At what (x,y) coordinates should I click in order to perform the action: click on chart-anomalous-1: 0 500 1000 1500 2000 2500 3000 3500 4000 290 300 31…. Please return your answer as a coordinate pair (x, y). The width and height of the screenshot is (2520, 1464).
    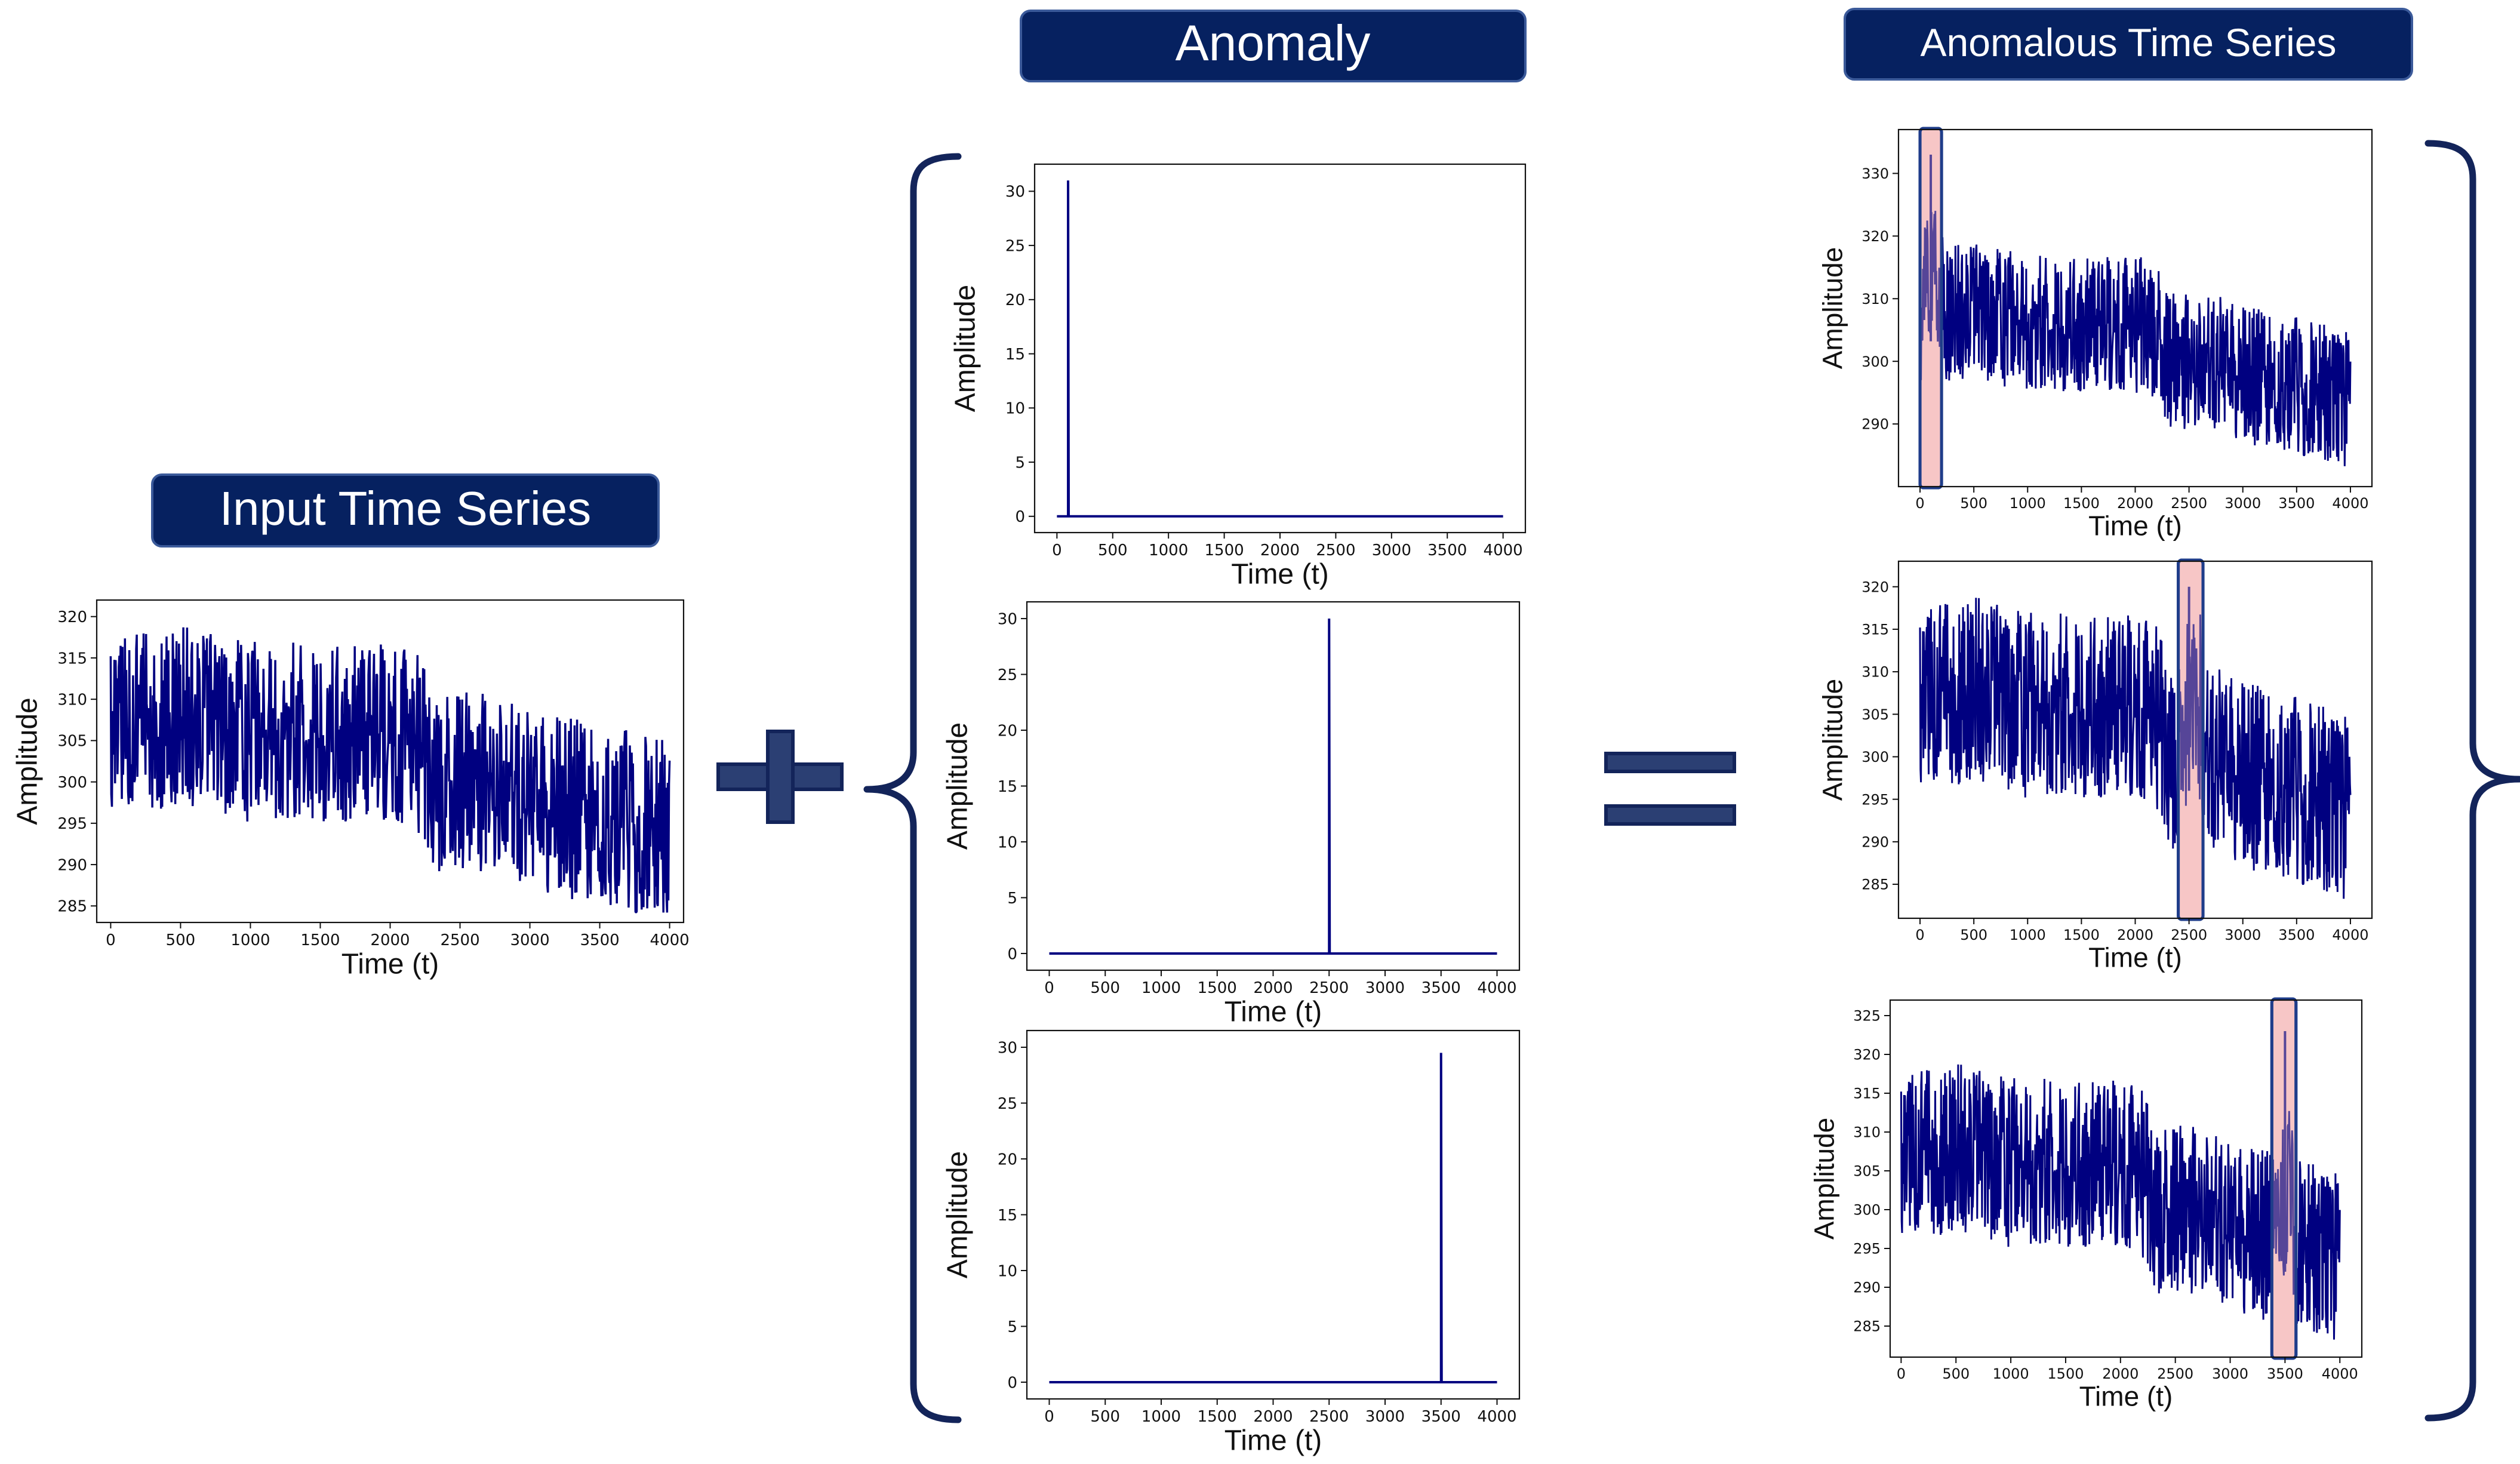
    Looking at the image, I should click on (2095, 334).